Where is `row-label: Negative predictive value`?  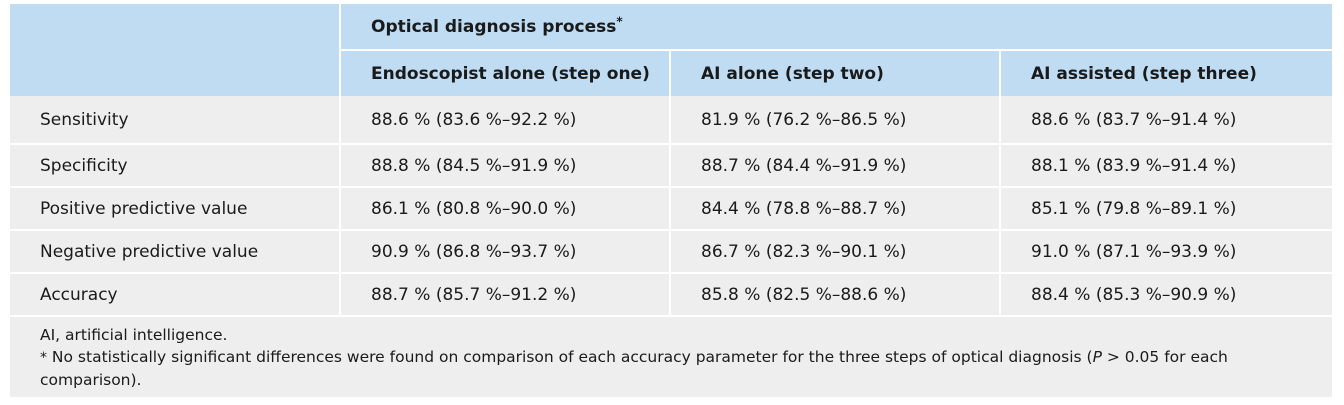 row-label: Negative predictive value is located at coordinates (175, 251).